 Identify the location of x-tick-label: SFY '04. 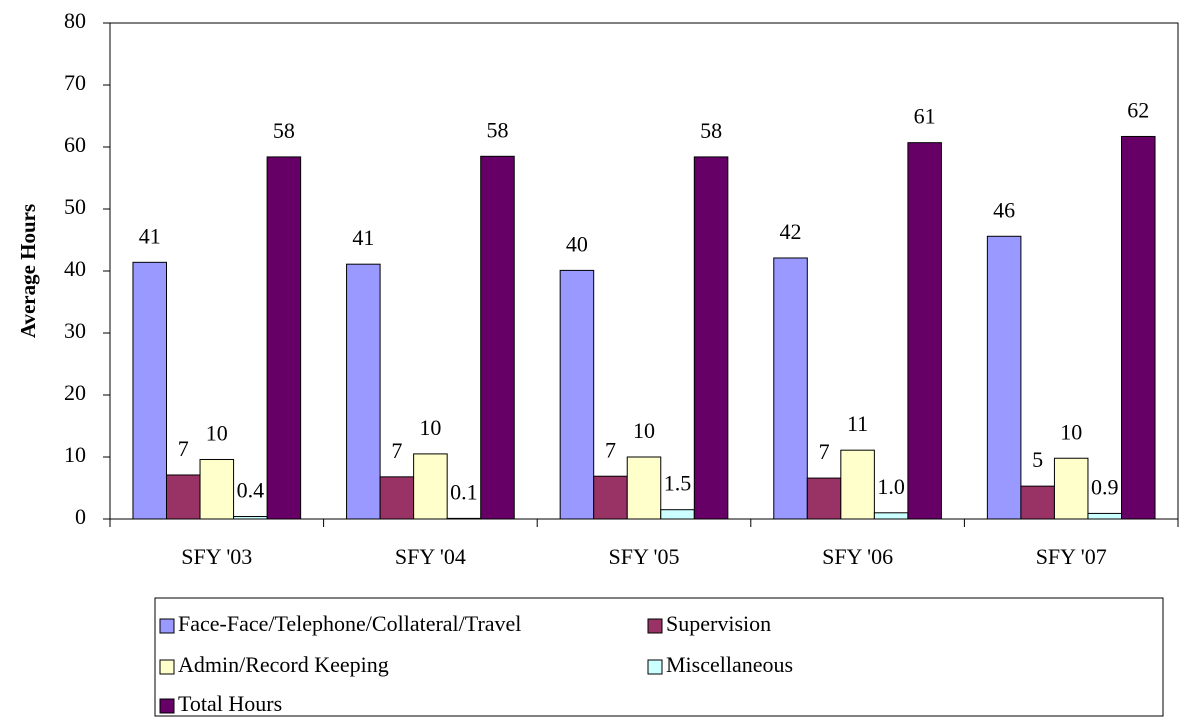
(430, 556).